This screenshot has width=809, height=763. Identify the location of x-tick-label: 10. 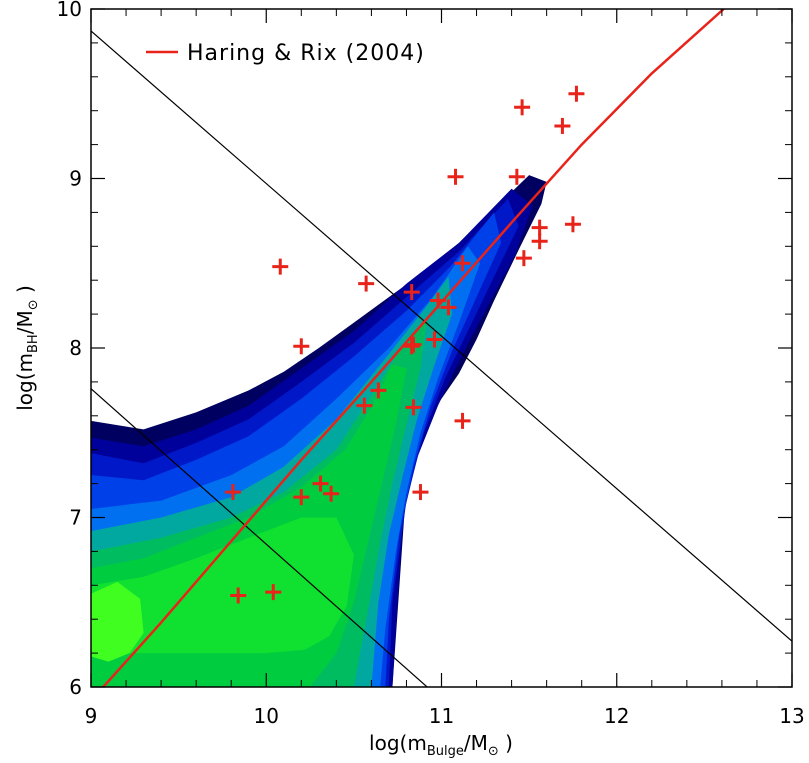
(266, 716).